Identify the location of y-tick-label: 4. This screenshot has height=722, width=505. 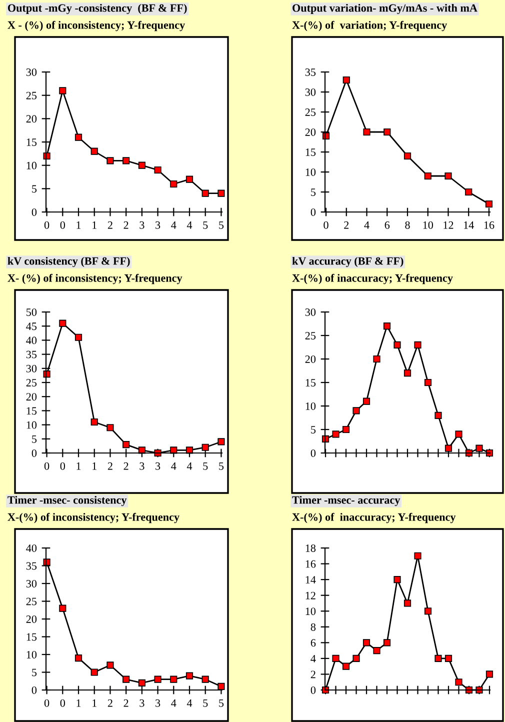
(313, 658).